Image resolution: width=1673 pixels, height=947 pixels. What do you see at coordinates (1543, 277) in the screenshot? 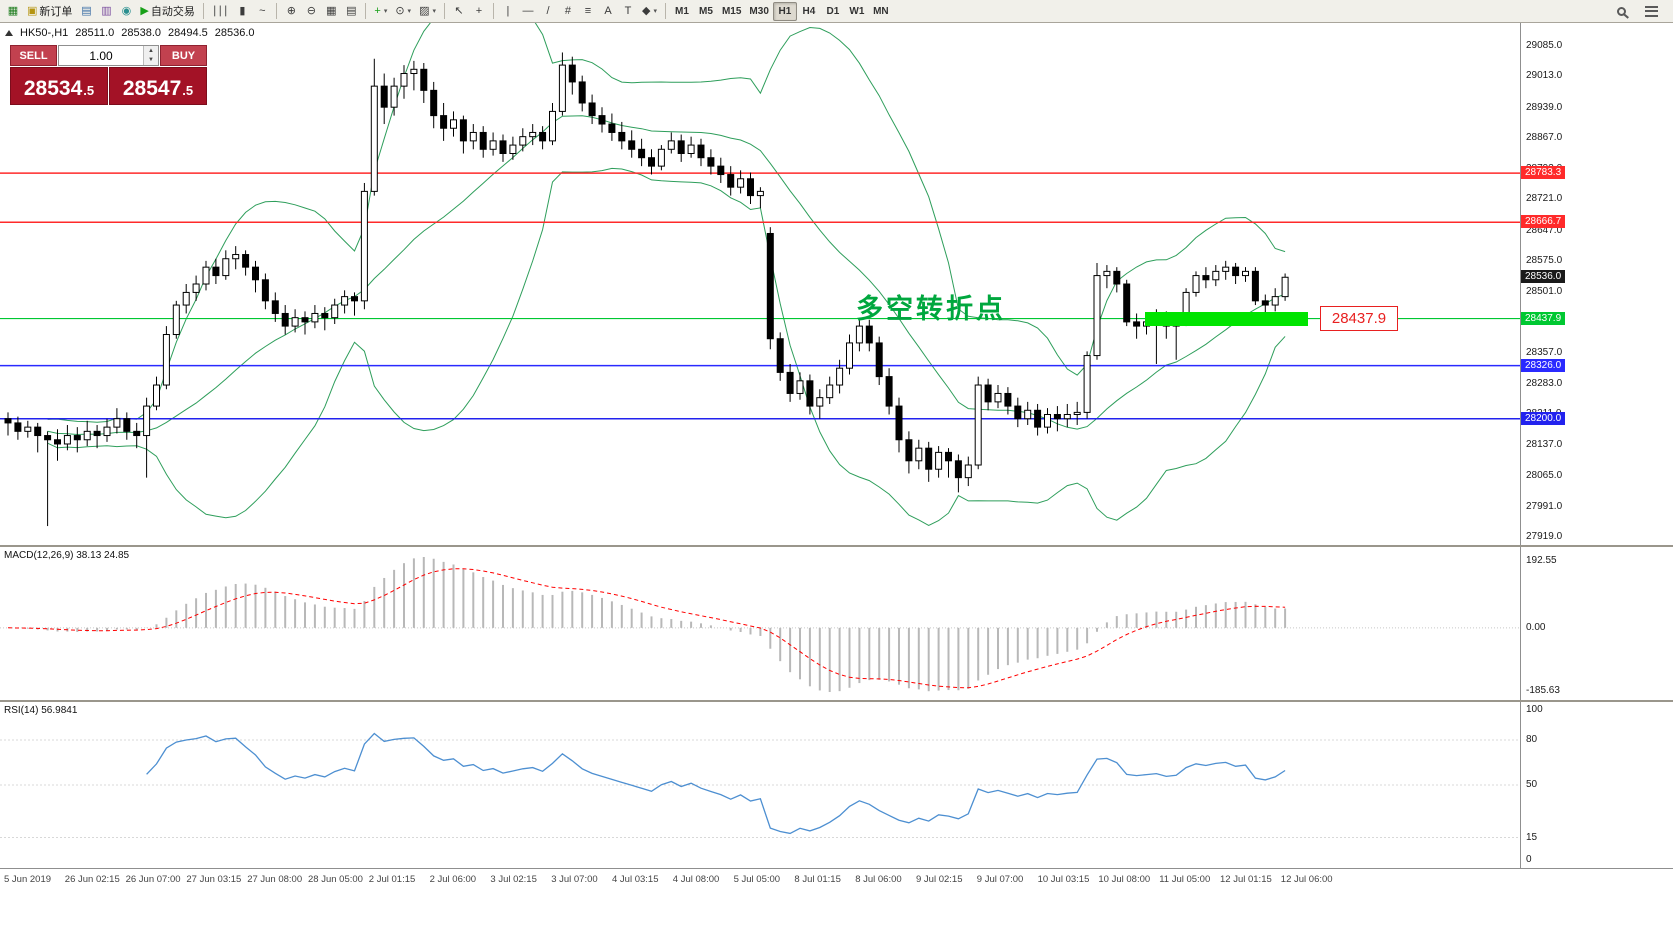
I see `price-level-tag: 28536.0` at bounding box center [1543, 277].